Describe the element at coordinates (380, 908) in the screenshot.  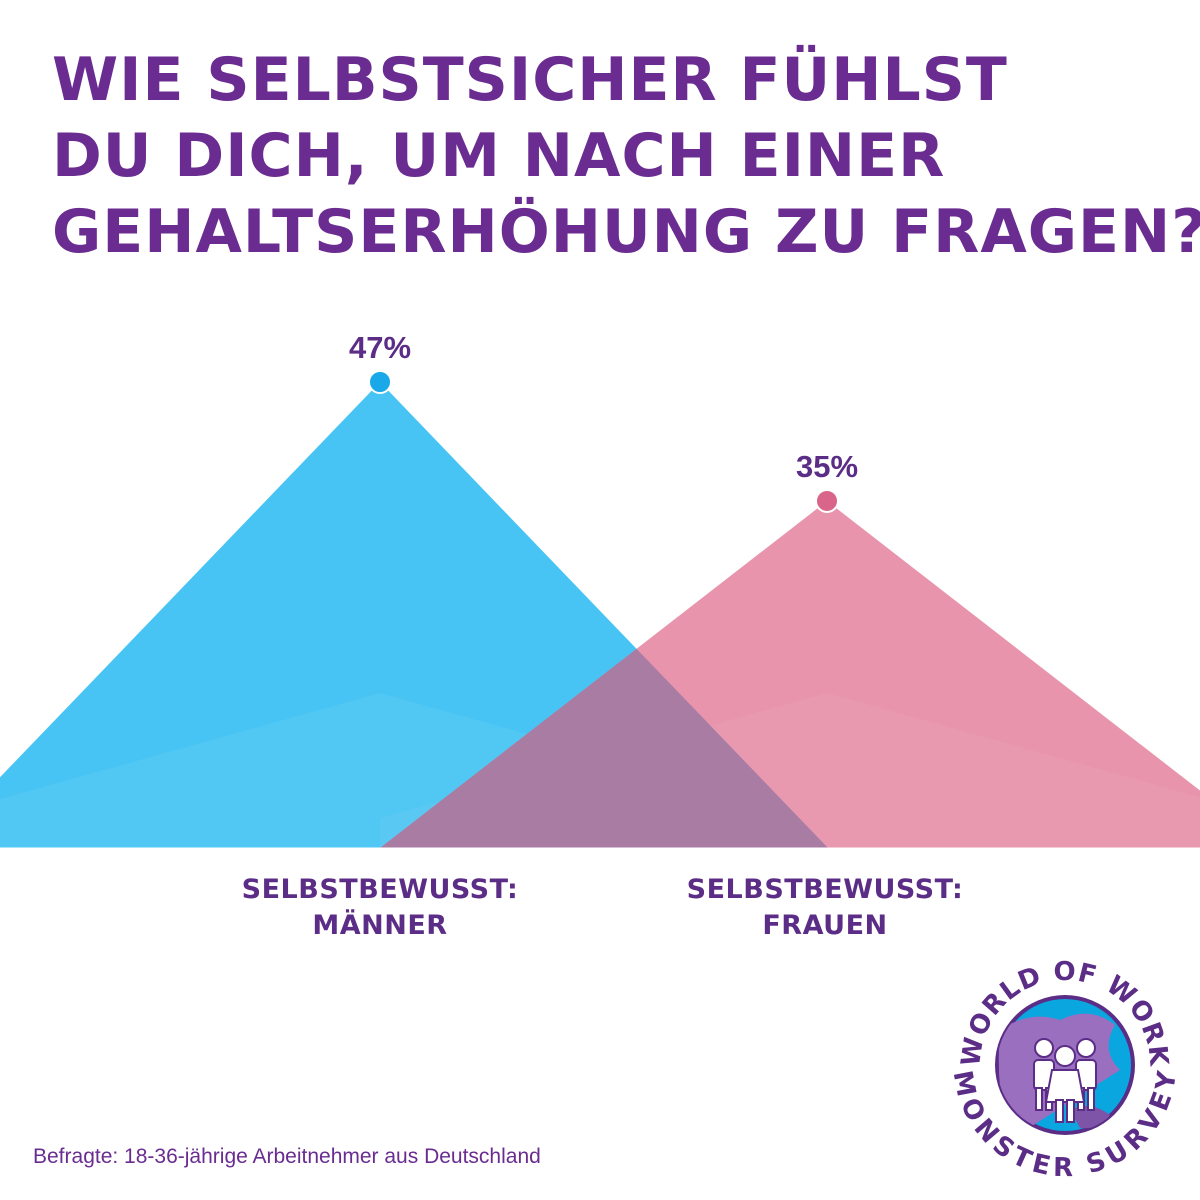
I see `category-label-men: SELBSTBEWUSST: MÄNNER` at that location.